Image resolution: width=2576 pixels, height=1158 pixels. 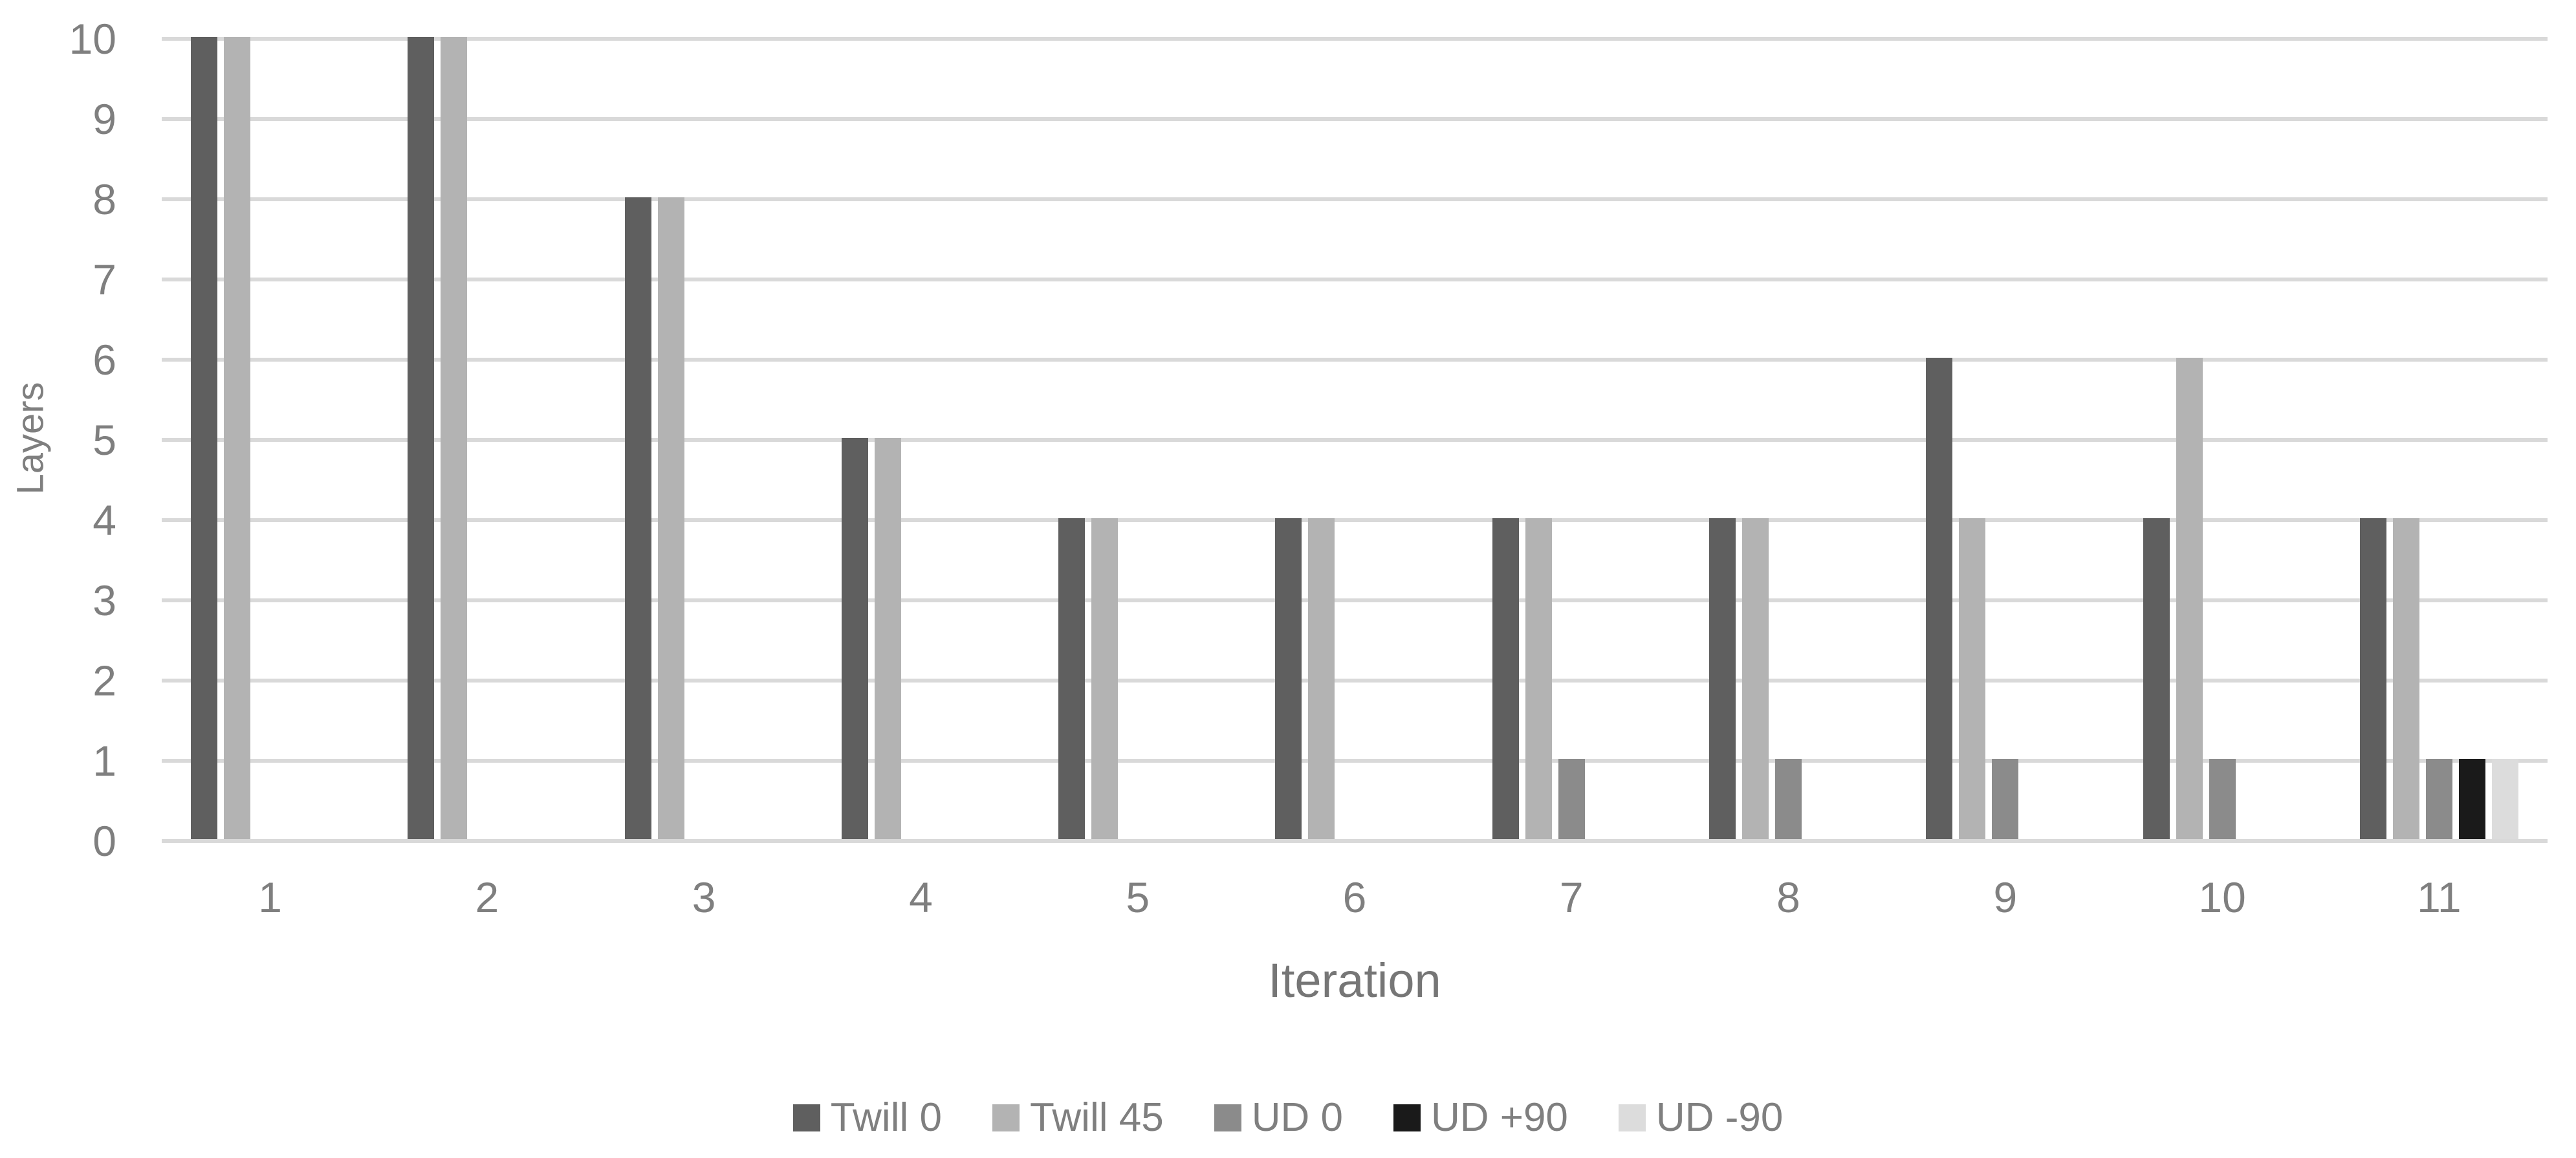 What do you see at coordinates (104, 841) in the screenshot?
I see `y-tick-label-0: 0` at bounding box center [104, 841].